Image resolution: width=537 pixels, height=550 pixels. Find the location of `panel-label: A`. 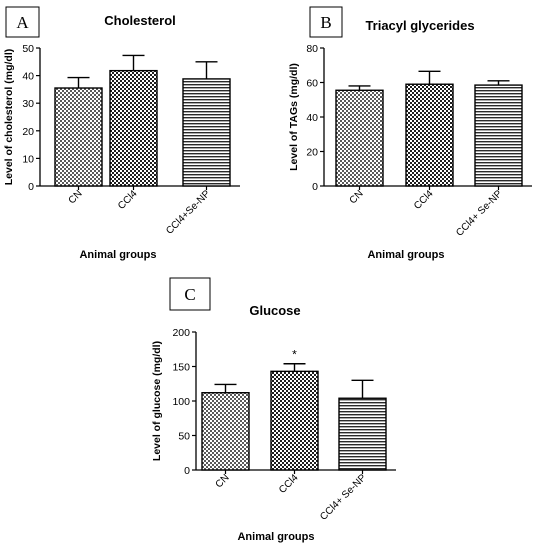

panel-label: A is located at coordinates (22, 22).